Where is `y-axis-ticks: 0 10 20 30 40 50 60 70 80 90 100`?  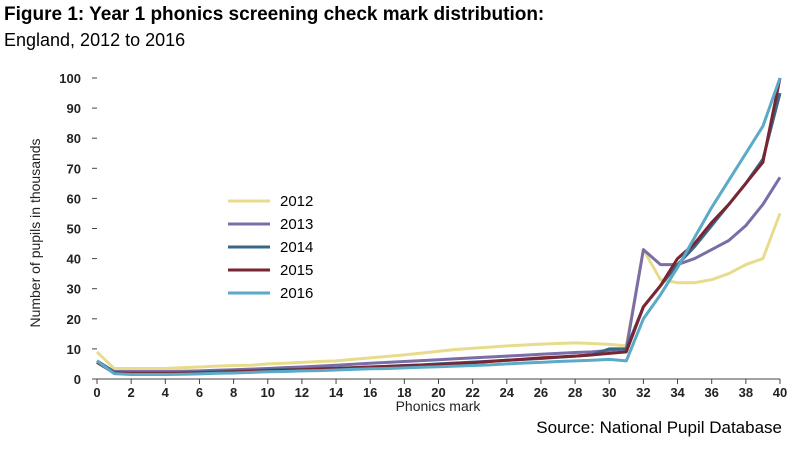
y-axis-ticks: 0 10 20 30 40 50 60 70 80 90 100 is located at coordinates (78, 229).